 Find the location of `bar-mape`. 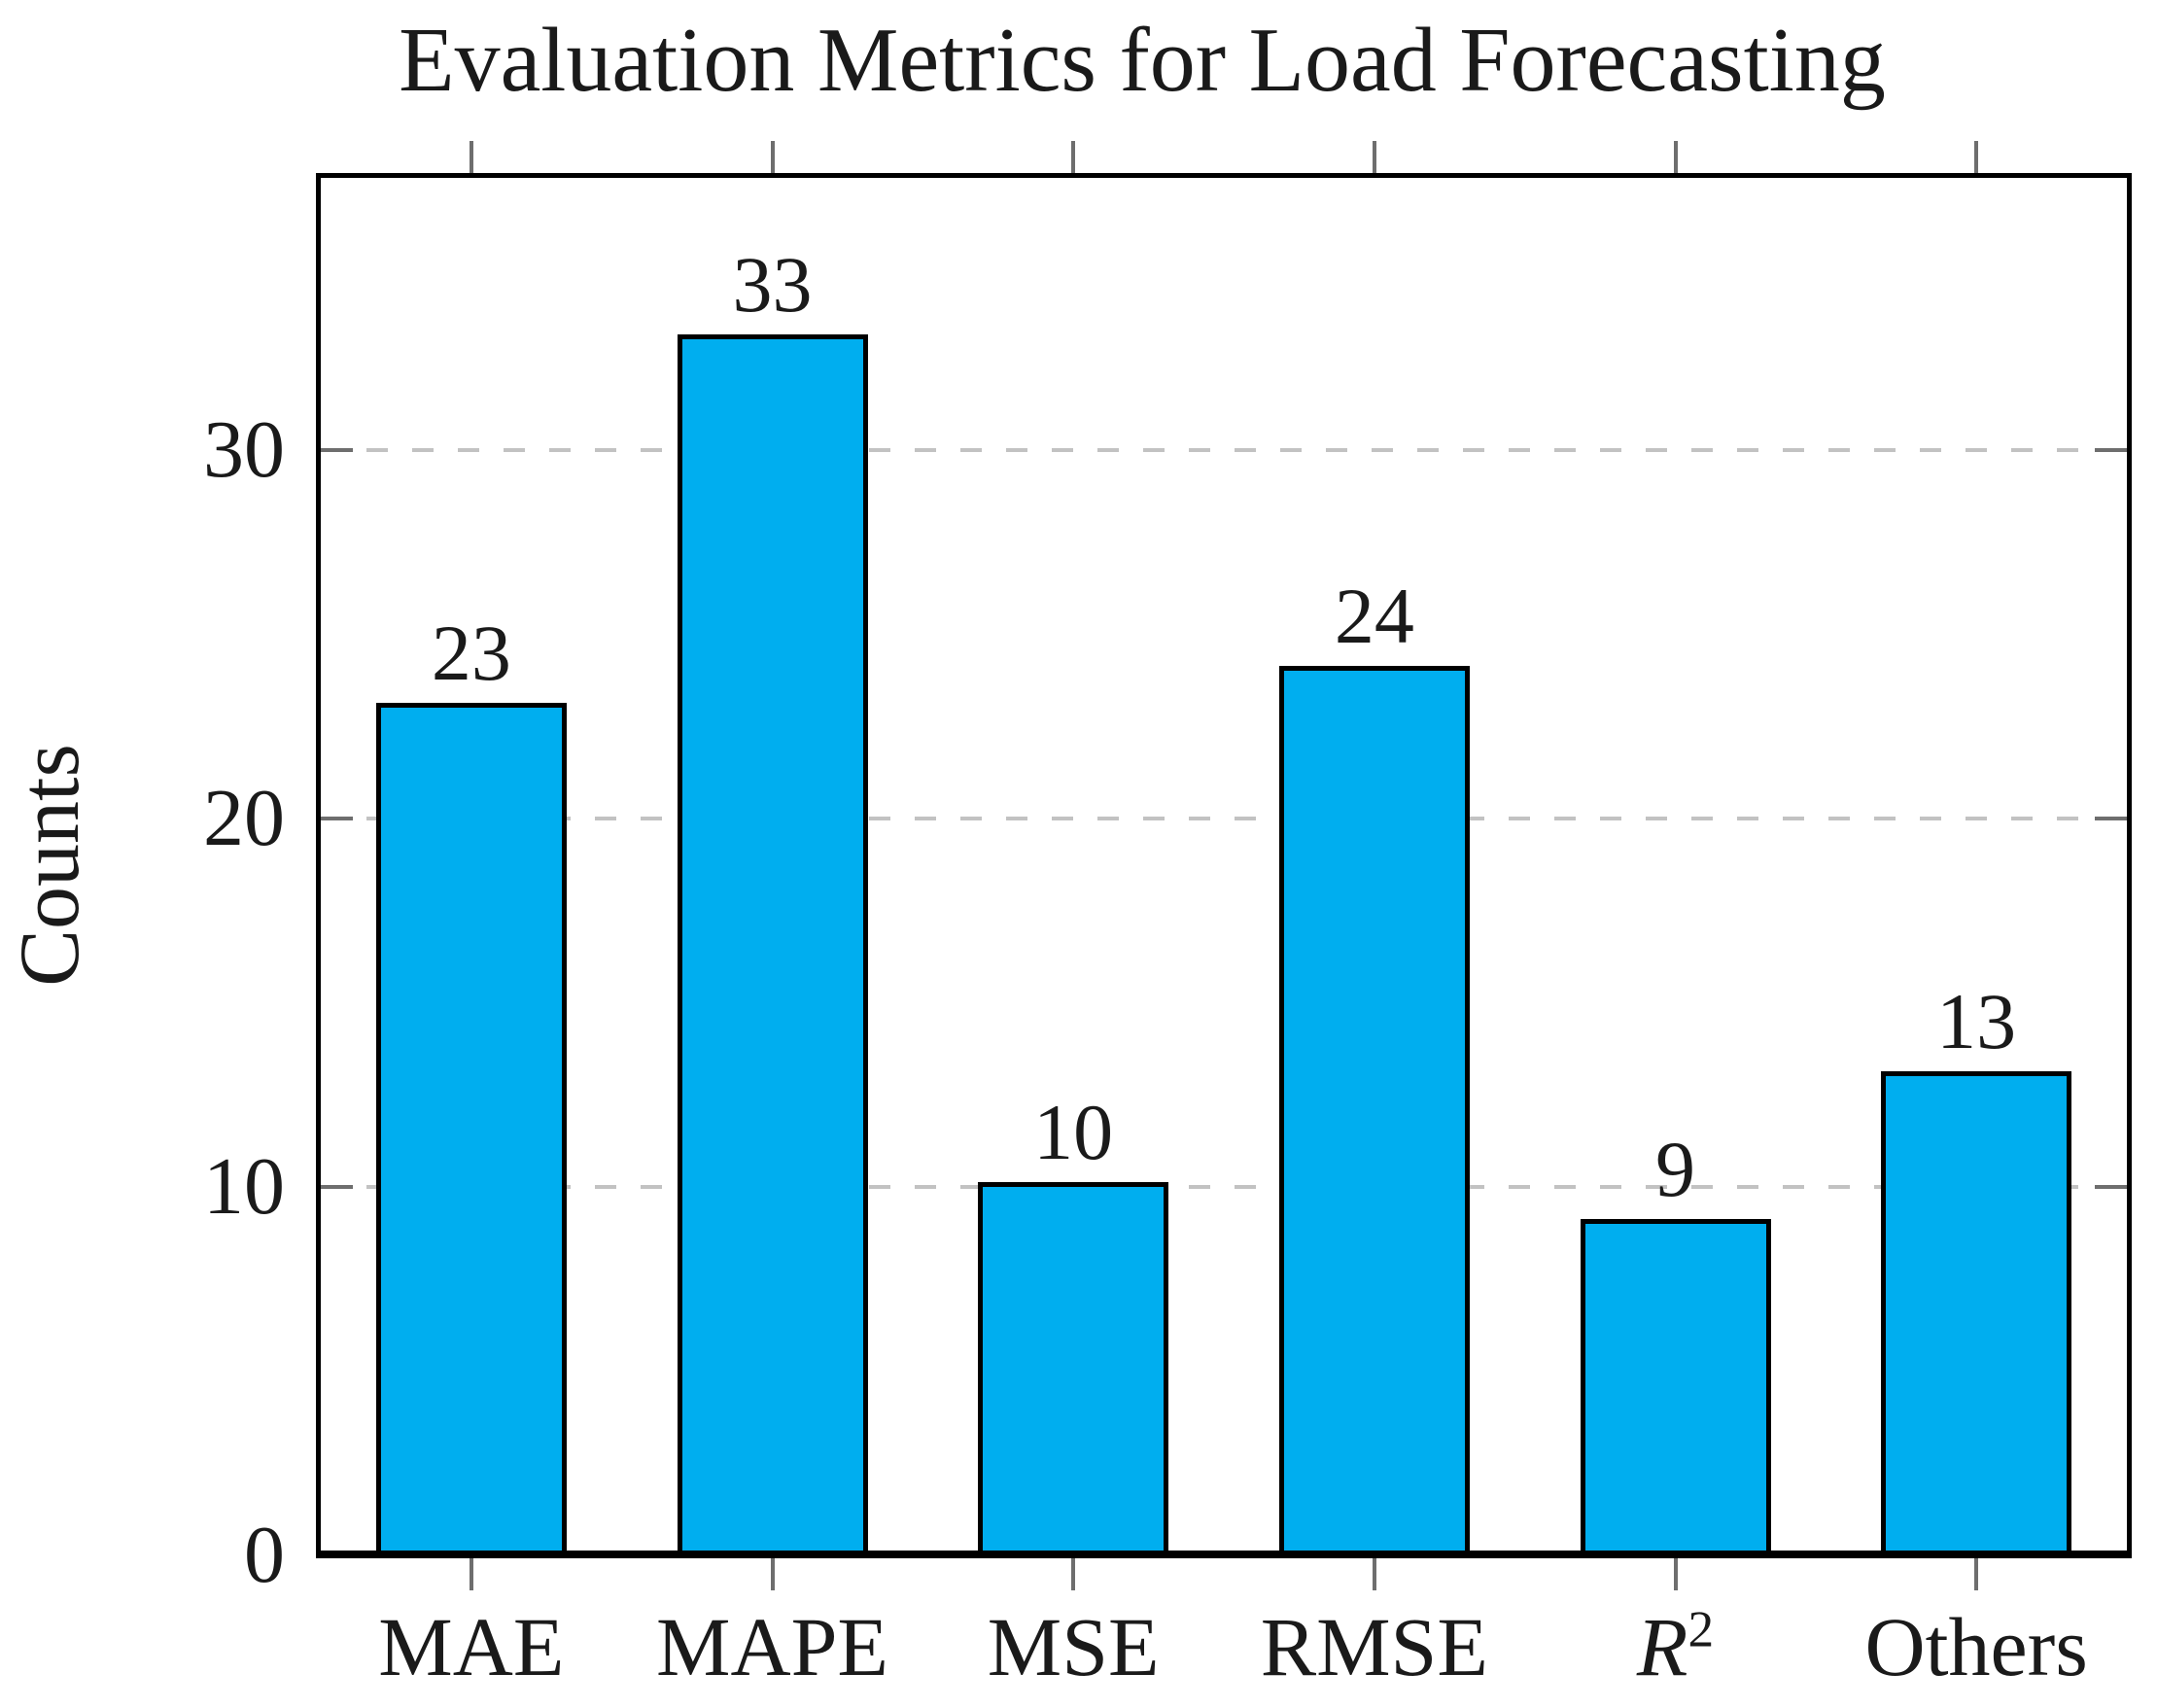

bar-mape is located at coordinates (773, 943).